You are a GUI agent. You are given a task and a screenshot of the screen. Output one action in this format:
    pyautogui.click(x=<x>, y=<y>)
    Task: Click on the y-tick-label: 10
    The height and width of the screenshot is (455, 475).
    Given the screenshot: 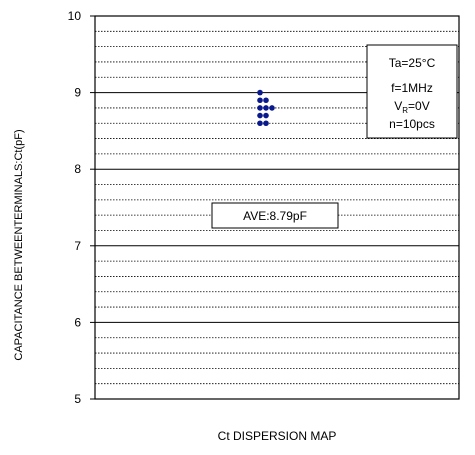 What is the action you would take?
    pyautogui.click(x=75, y=16)
    